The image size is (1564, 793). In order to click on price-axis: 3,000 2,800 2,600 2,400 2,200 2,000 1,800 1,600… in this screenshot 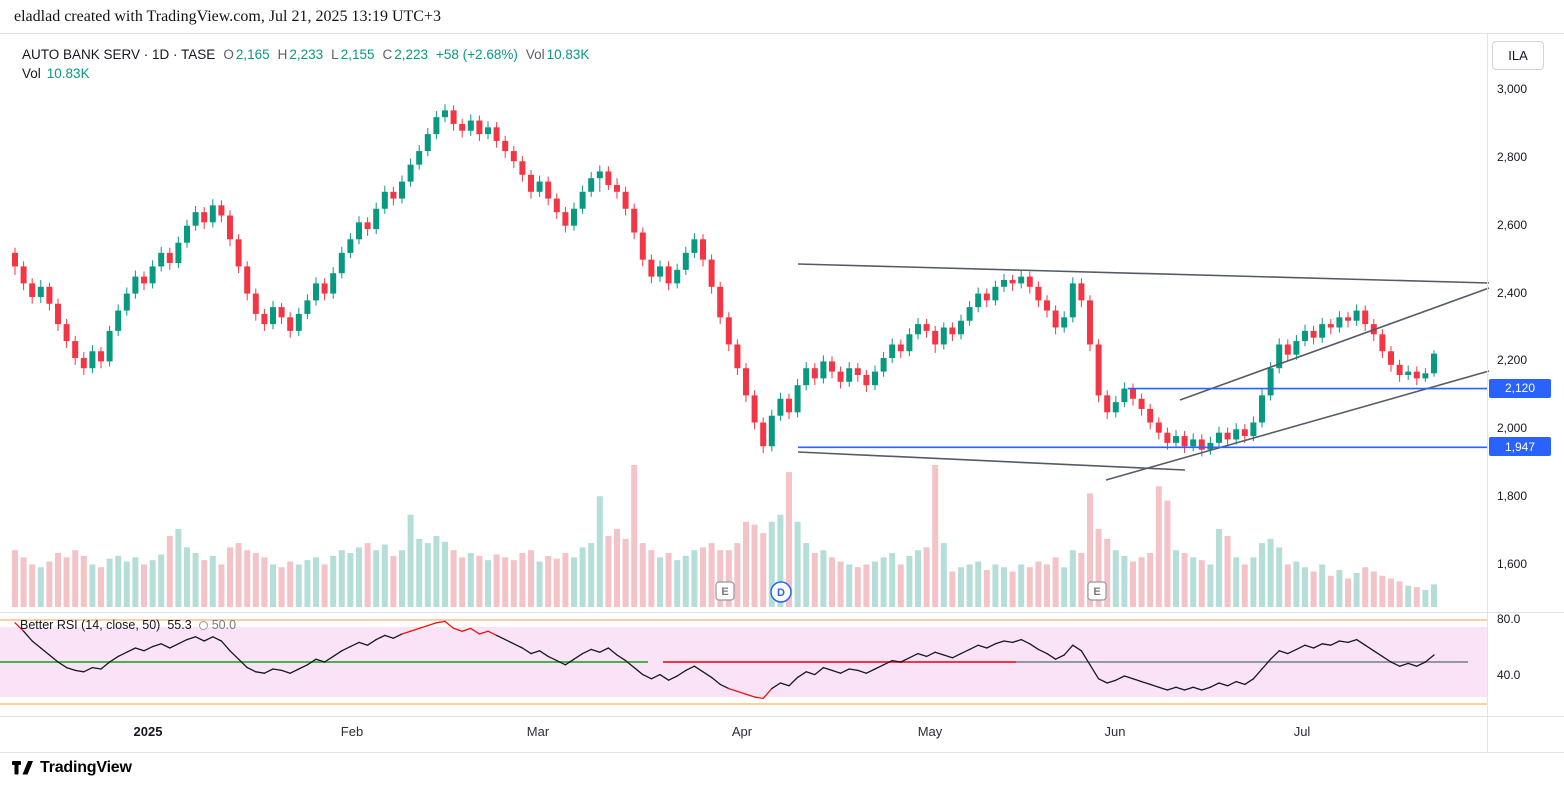, I will do `click(1526, 392)`.